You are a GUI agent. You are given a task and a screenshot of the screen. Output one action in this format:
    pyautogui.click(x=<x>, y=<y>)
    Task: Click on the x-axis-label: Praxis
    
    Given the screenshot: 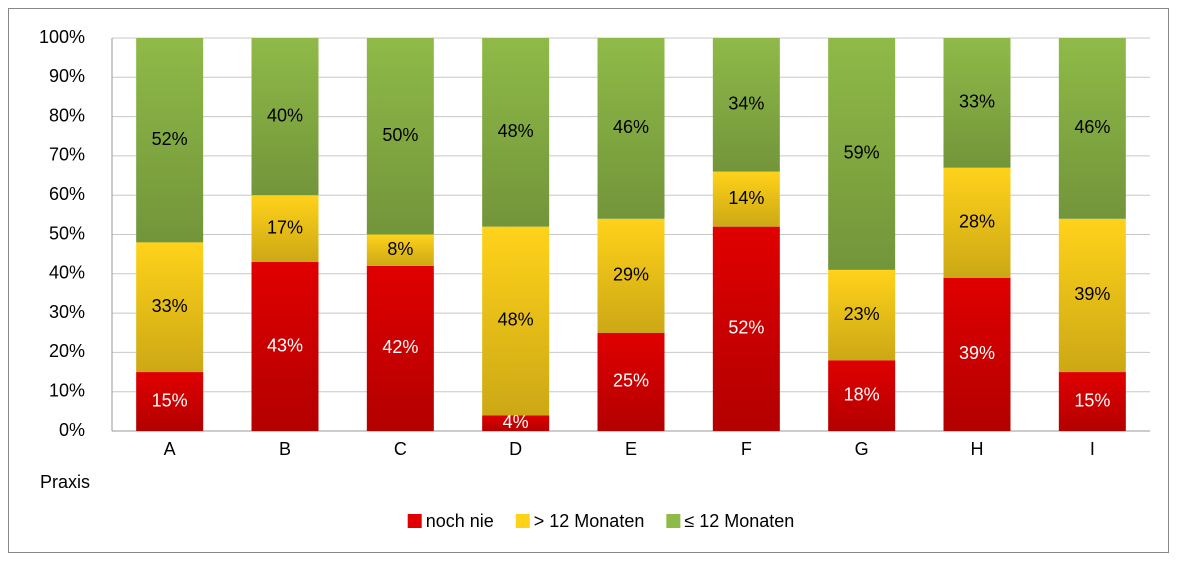 What is the action you would take?
    pyautogui.click(x=65, y=482)
    